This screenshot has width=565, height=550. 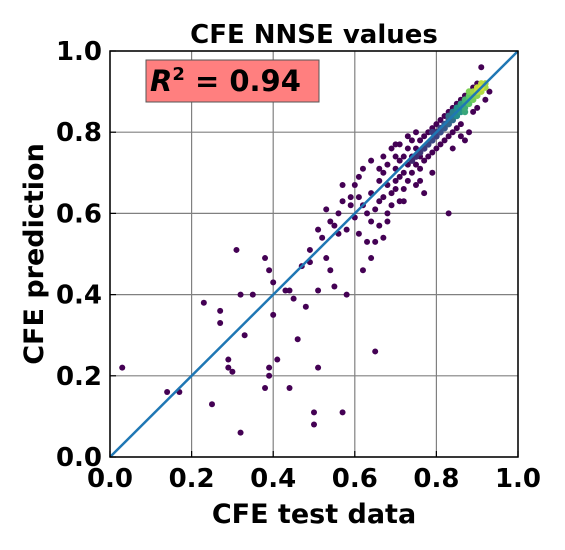 What do you see at coordinates (518, 479) in the screenshot?
I see `x-tick-label: 1.0` at bounding box center [518, 479].